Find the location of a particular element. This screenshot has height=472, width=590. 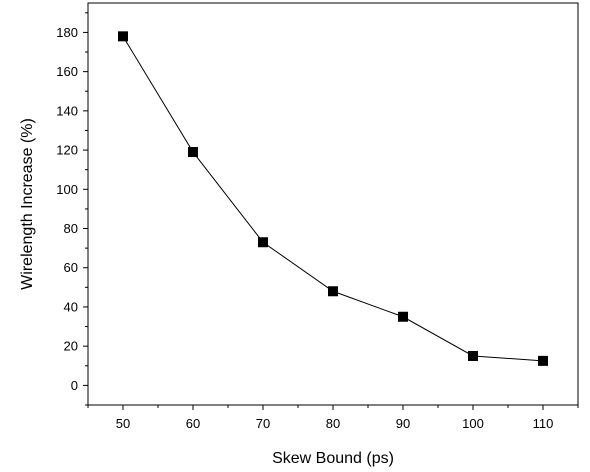

x-tick-label: 80 is located at coordinates (333, 423).